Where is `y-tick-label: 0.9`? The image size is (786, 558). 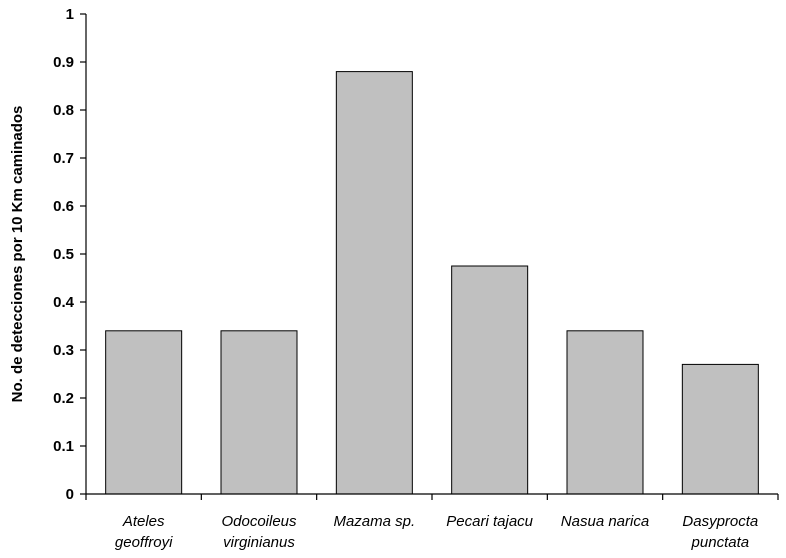
y-tick-label: 0.9 is located at coordinates (63, 62).